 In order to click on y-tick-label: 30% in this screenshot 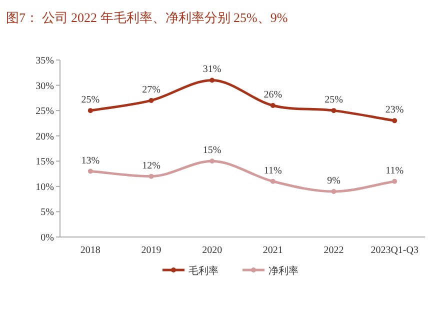, I will do `click(45, 86)`.